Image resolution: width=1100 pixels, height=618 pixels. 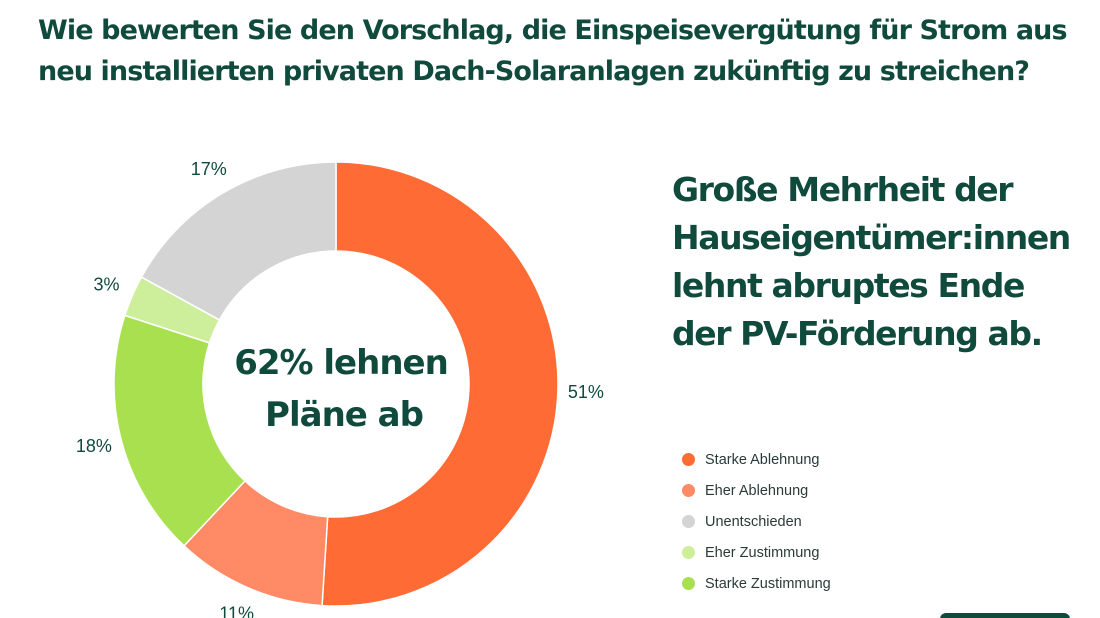 I want to click on slice-label-starke-zustimmung: 18%, so click(x=94, y=446).